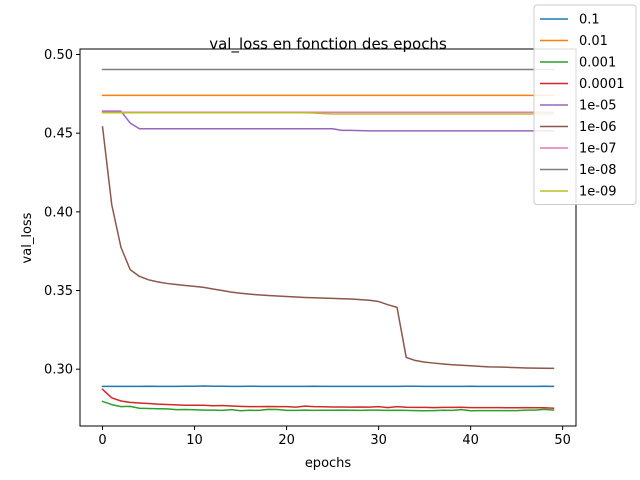  I want to click on legend-label-1: 0.01, so click(593, 41).